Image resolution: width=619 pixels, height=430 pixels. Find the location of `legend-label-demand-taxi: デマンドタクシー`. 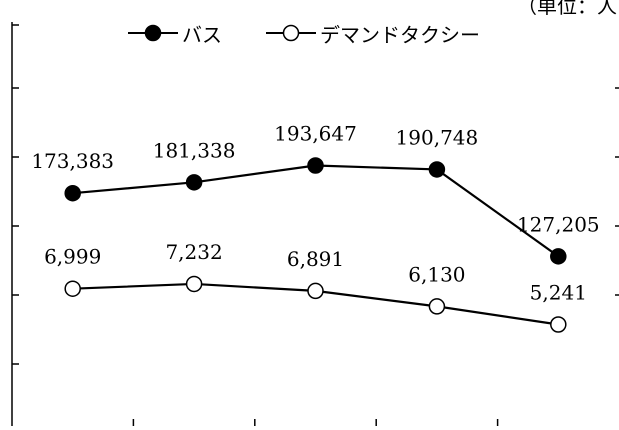

legend-label-demand-taxi: デマンドタクシー is located at coordinates (400, 34).